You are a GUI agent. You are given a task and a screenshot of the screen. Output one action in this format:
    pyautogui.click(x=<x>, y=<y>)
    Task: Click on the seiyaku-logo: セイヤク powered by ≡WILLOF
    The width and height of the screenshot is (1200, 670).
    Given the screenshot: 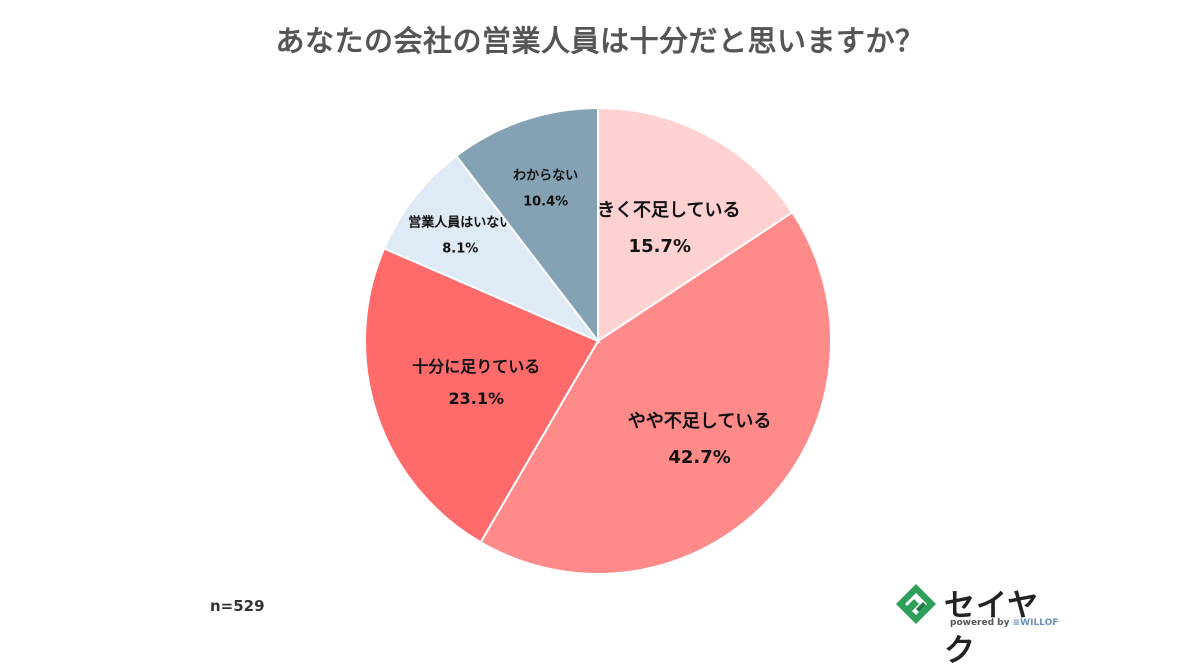 What is the action you would take?
    pyautogui.click(x=977, y=623)
    